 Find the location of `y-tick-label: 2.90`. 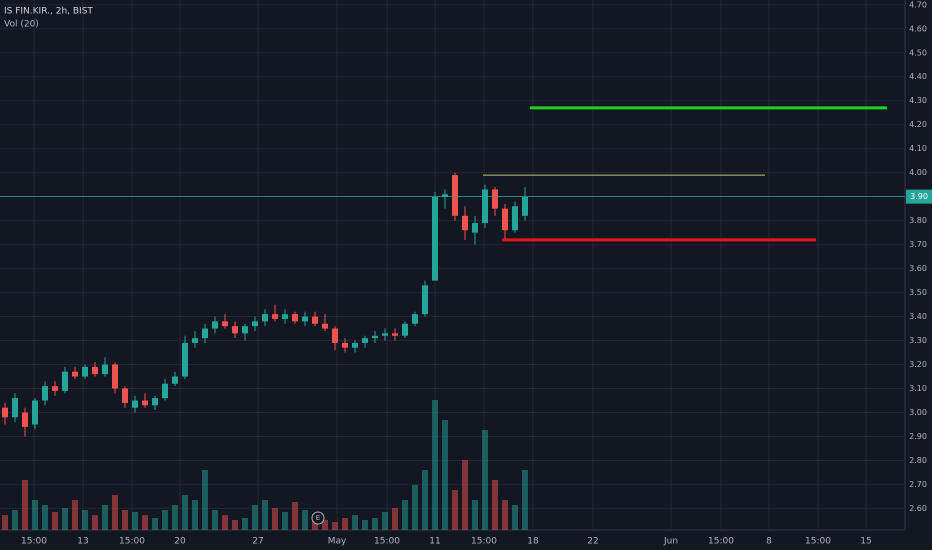

y-tick-label: 2.90 is located at coordinates (918, 436).